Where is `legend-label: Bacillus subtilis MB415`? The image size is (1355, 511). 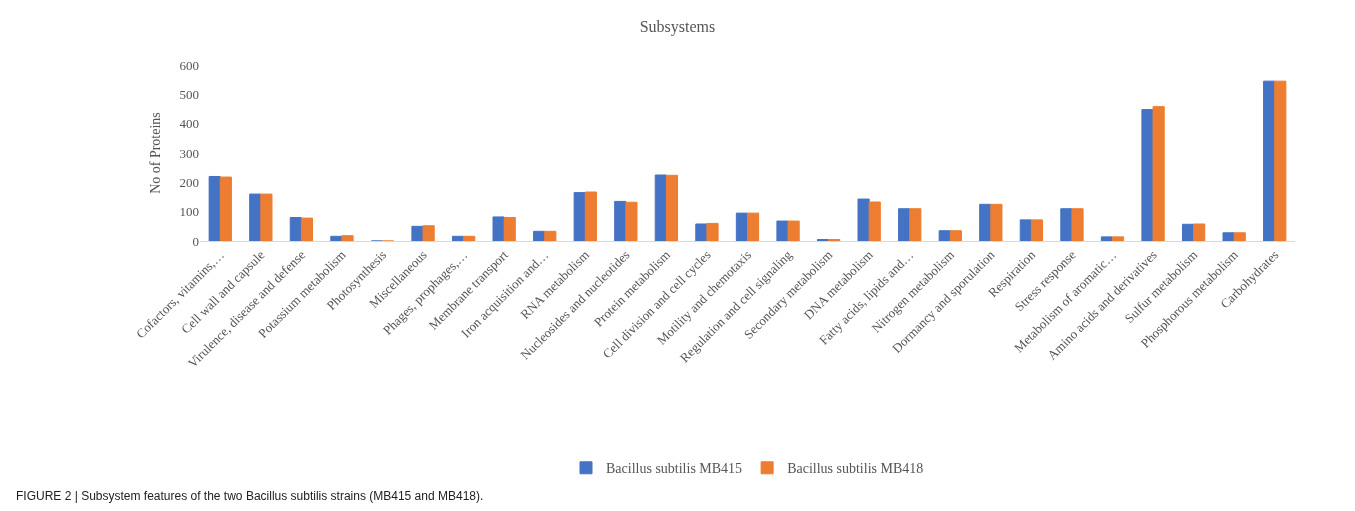
legend-label: Bacillus subtilis MB415 is located at coordinates (674, 469).